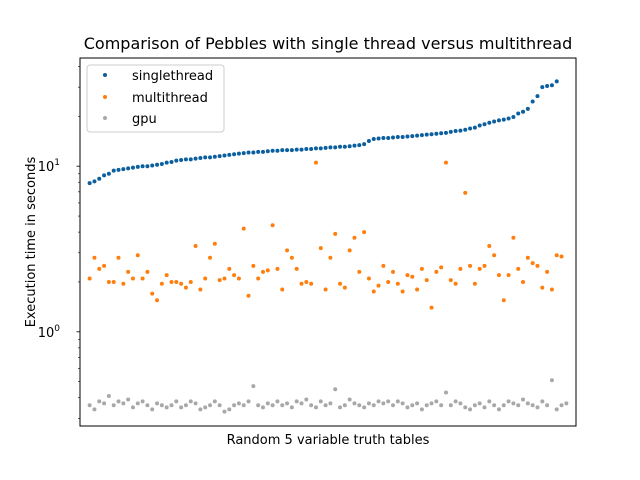 Image resolution: width=640 pixels, height=480 pixels. Describe the element at coordinates (31, 242) in the screenshot. I see `y-axis-label: Execution time in seconds` at that location.